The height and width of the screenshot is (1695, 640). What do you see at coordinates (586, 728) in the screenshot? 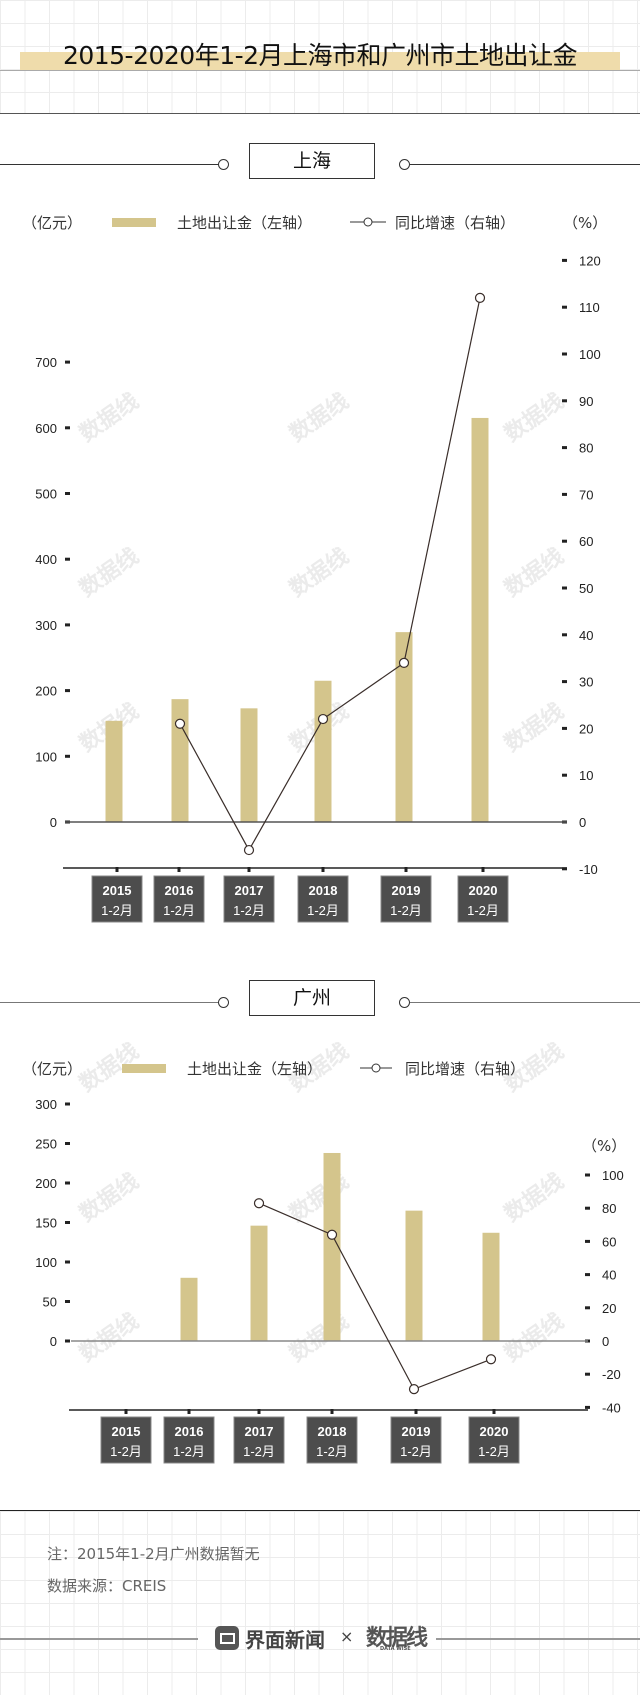
I see `right-axis-tick-label: 20` at bounding box center [586, 728].